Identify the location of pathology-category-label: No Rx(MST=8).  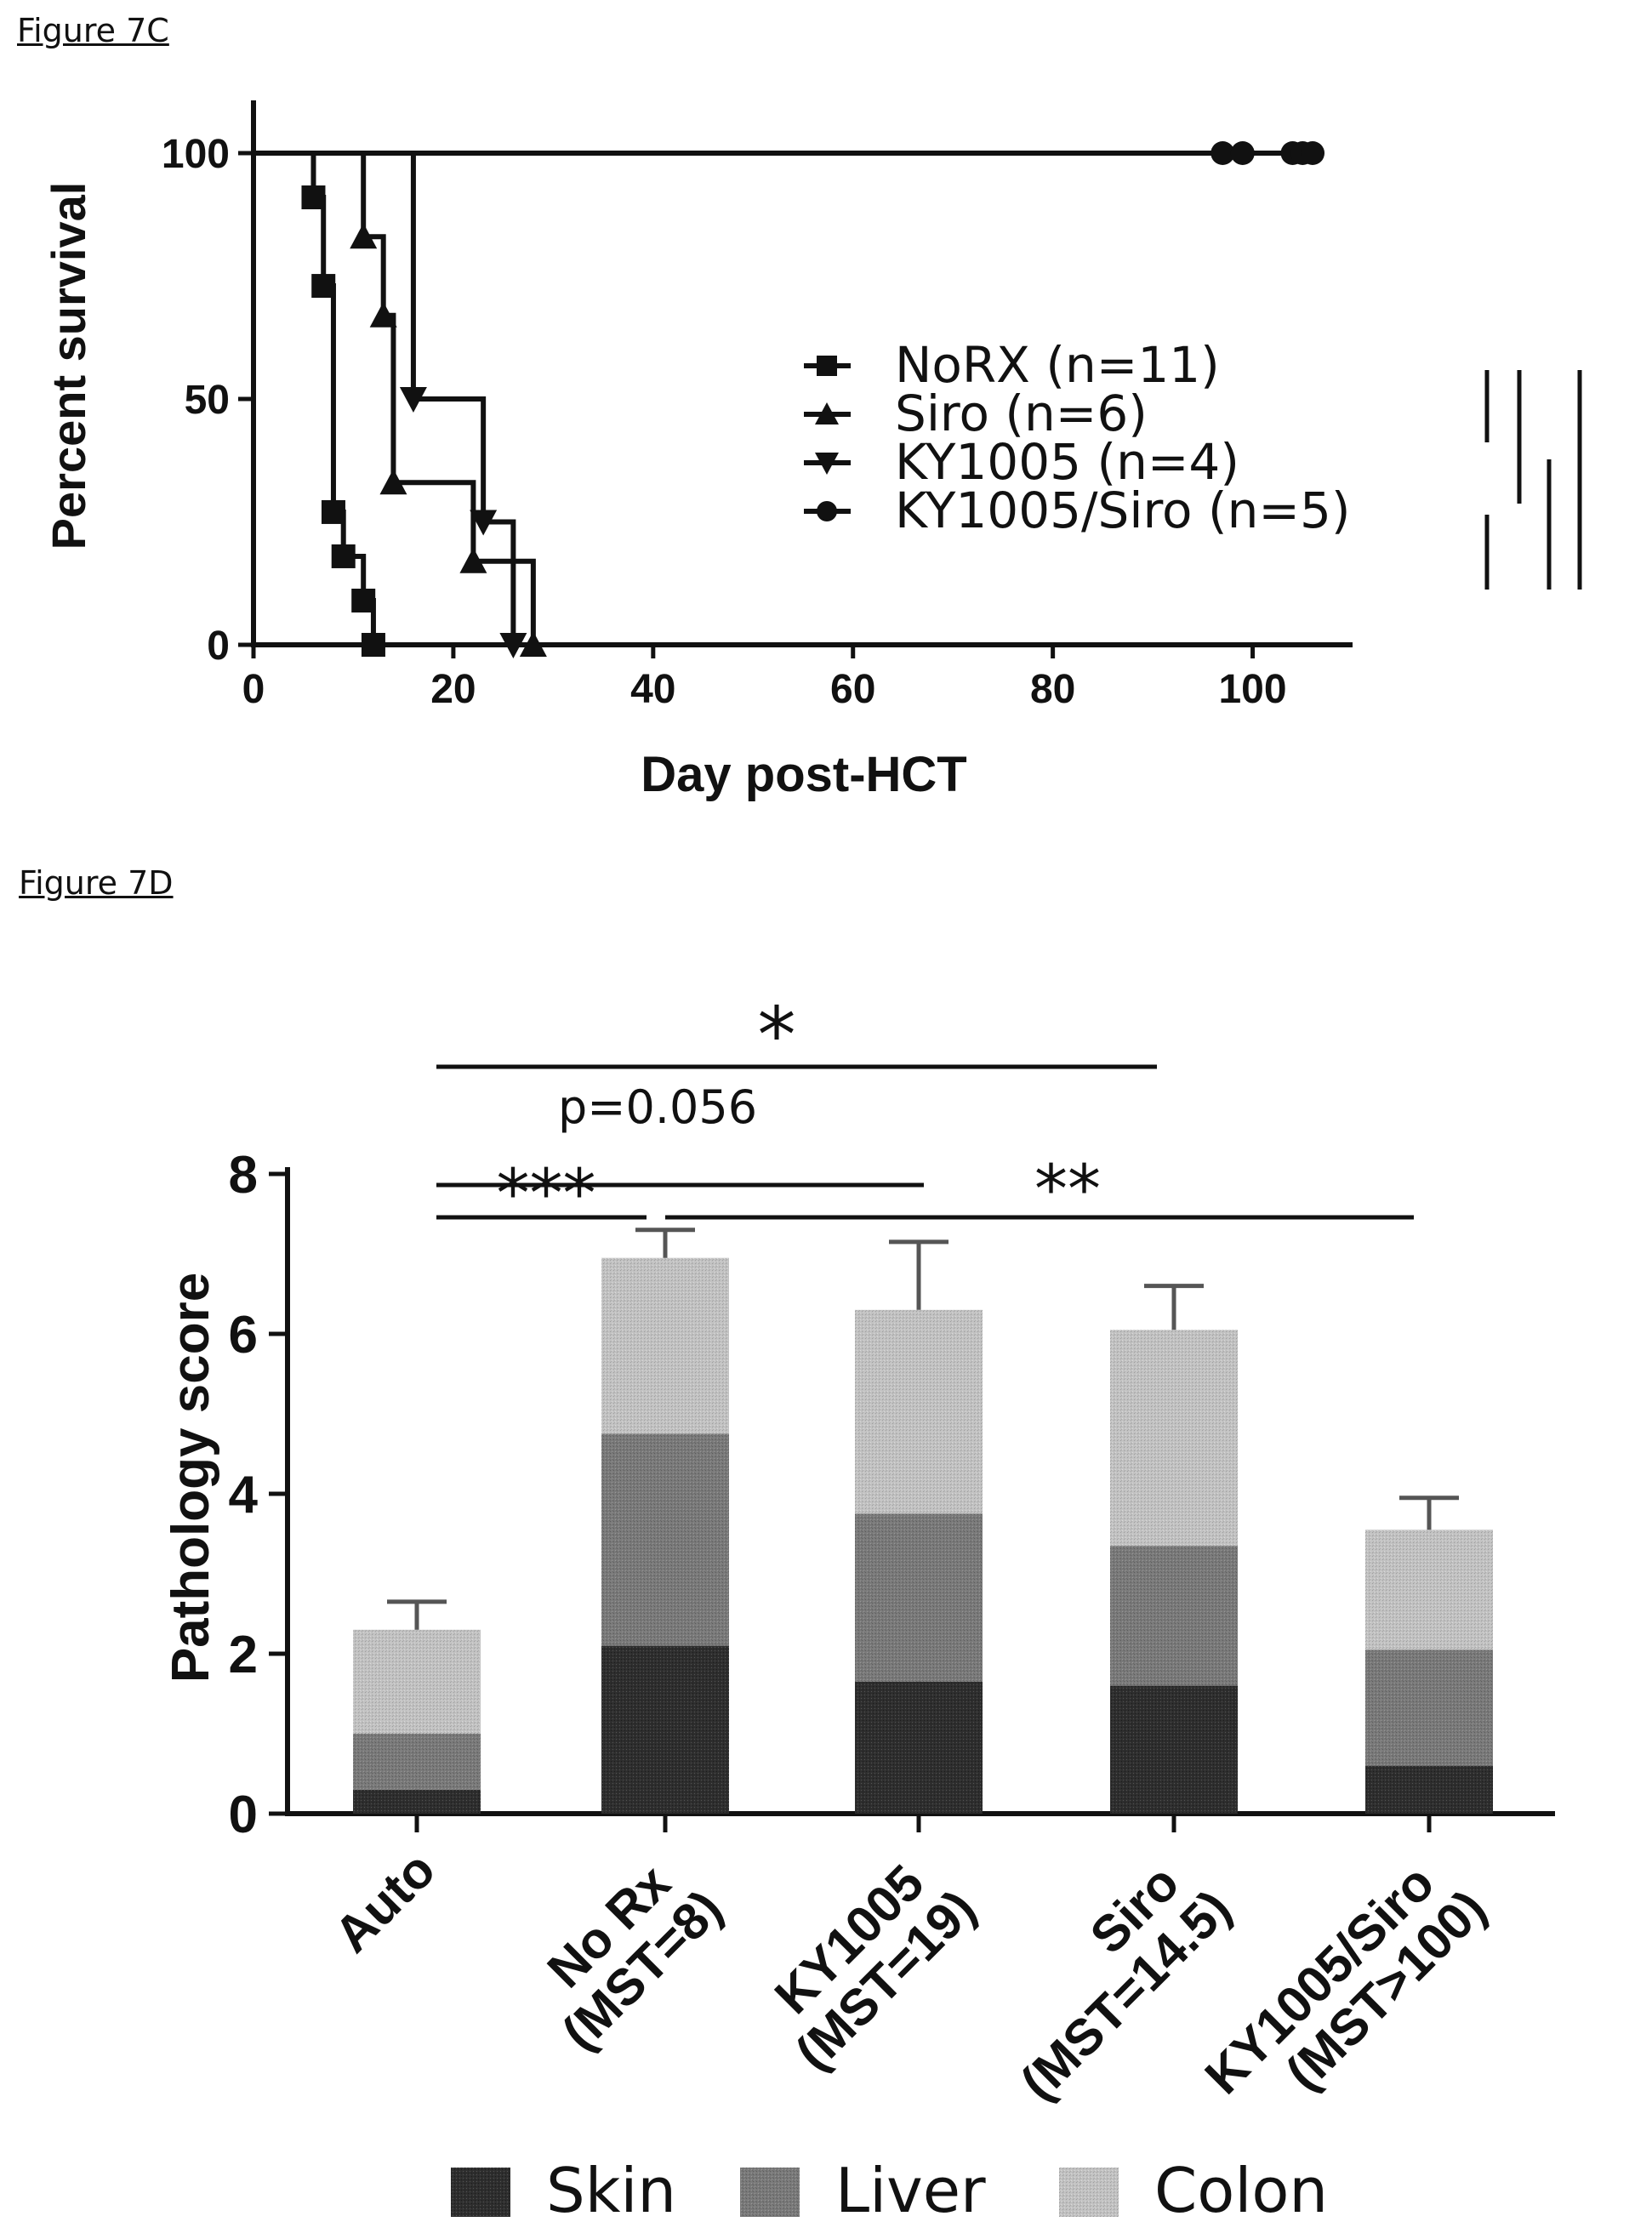
(623, 1951).